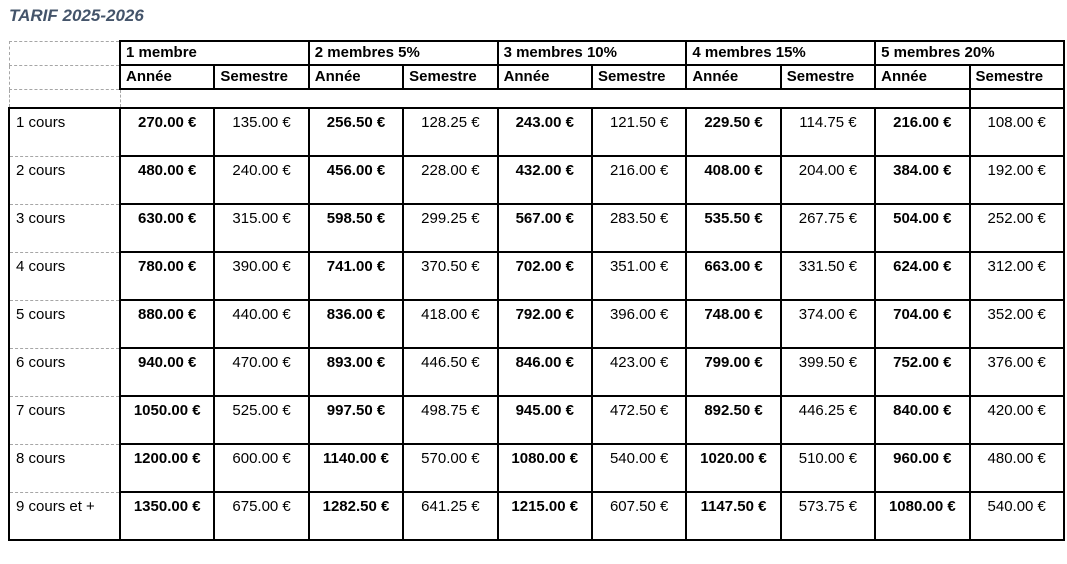 Image resolution: width=1067 pixels, height=564 pixels. I want to click on price-cell: 423.00 €, so click(639, 372).